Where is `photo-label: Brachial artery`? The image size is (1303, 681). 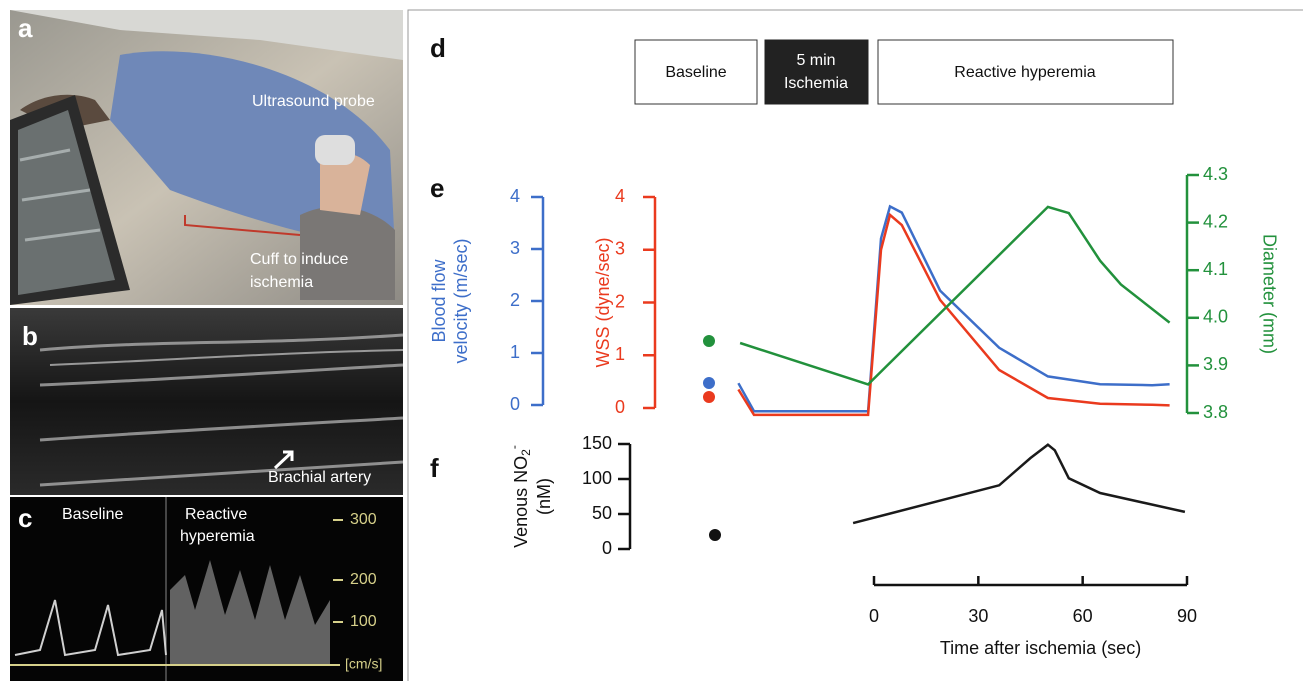
photo-label: Brachial artery is located at coordinates (319, 477).